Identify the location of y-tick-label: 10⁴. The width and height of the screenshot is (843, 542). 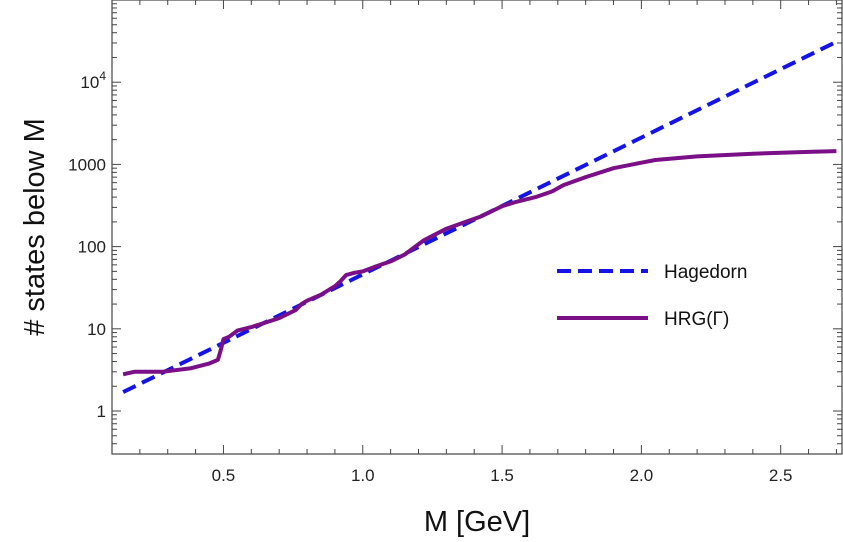
(93, 80).